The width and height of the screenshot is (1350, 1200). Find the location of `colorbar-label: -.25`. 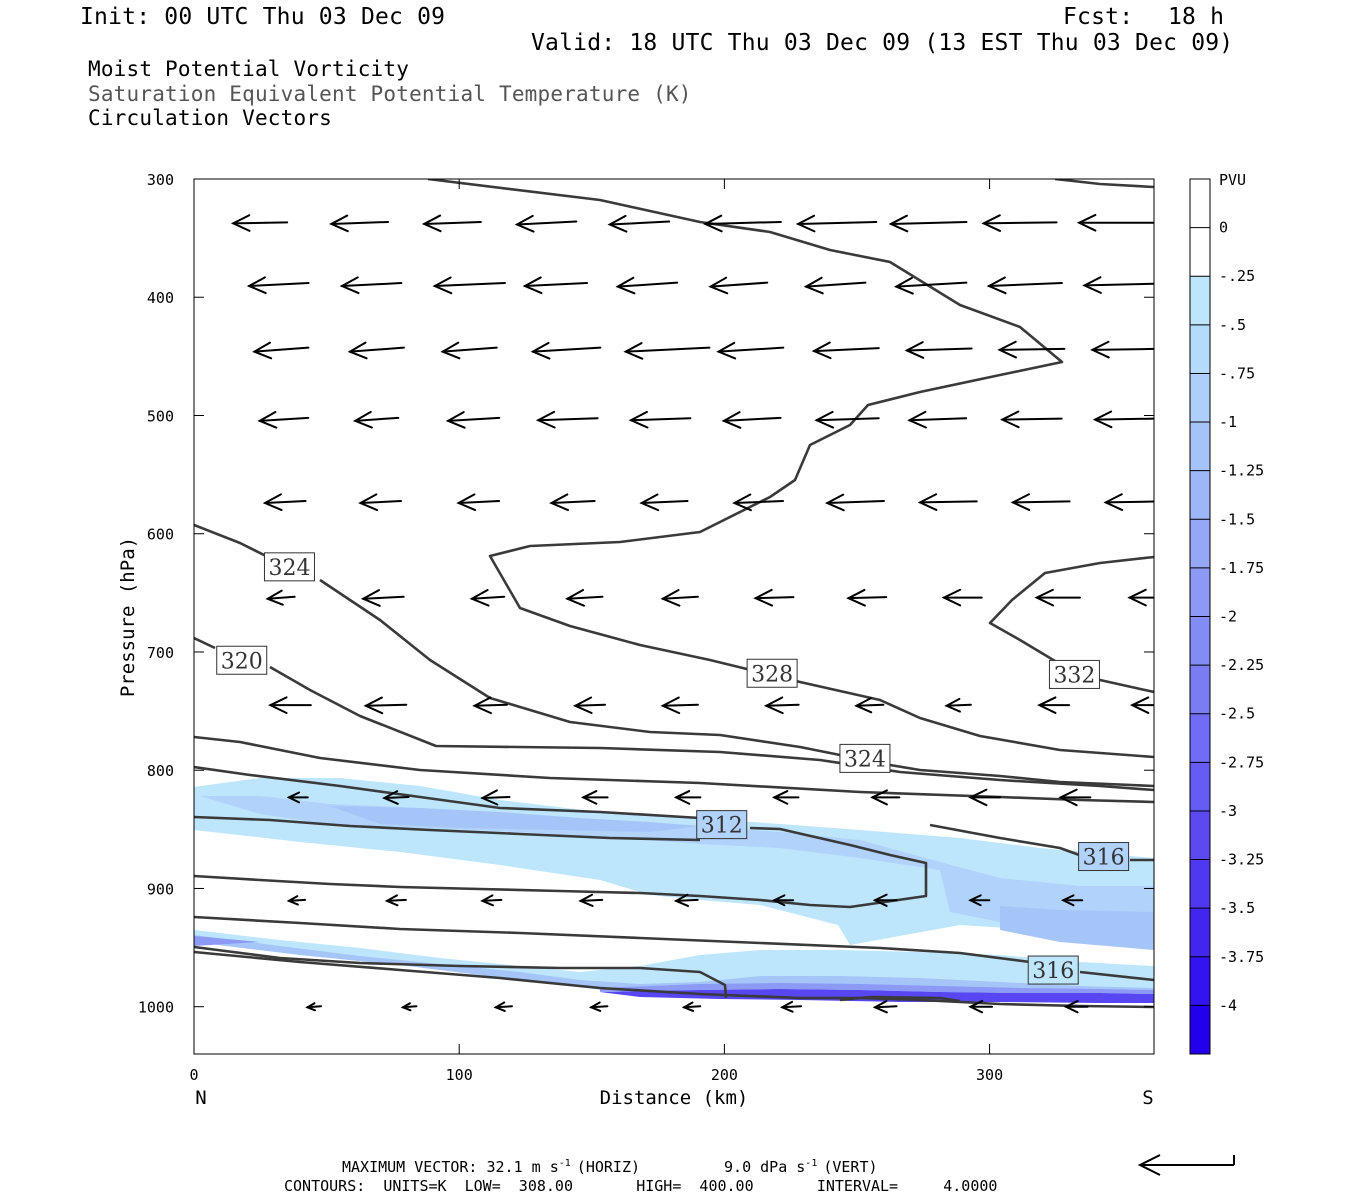

colorbar-label: -.25 is located at coordinates (1237, 276).